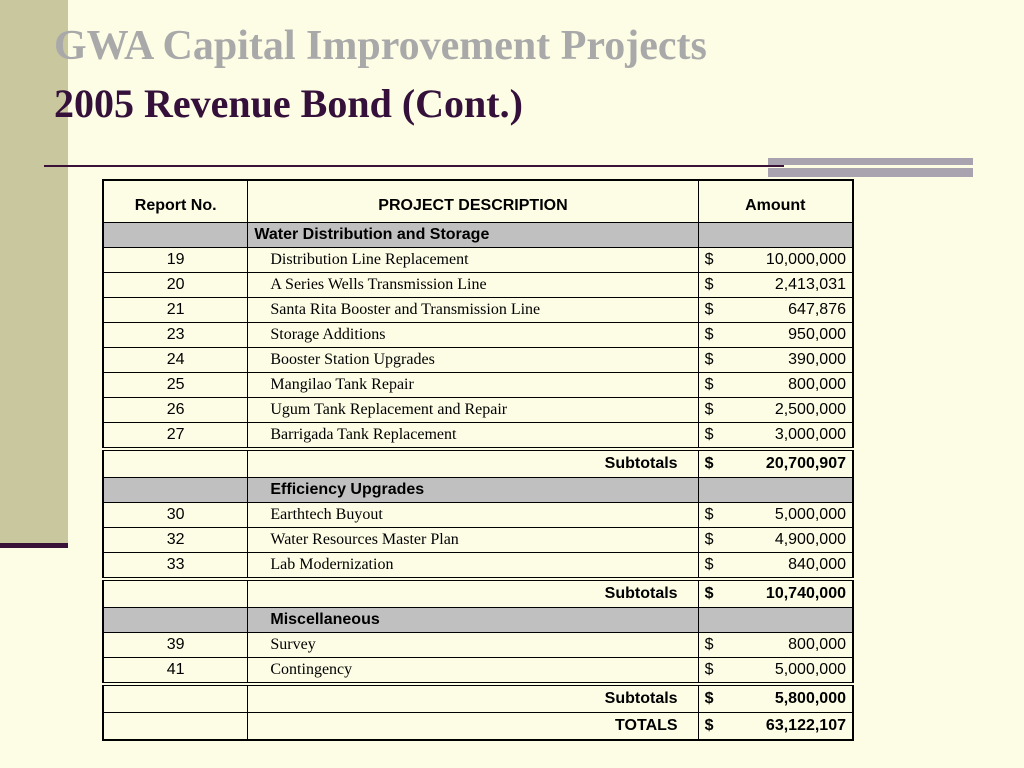 The height and width of the screenshot is (768, 1024). Describe the element at coordinates (175, 360) in the screenshot. I see `report-no: 24` at that location.